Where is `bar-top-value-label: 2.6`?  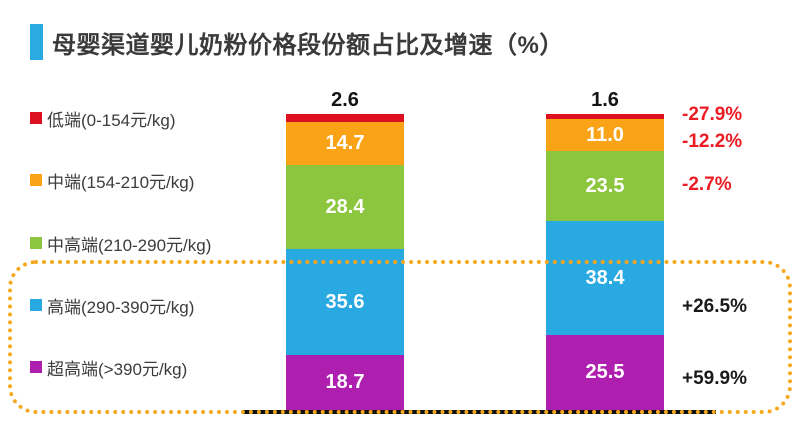
bar-top-value-label: 2.6 is located at coordinates (345, 100).